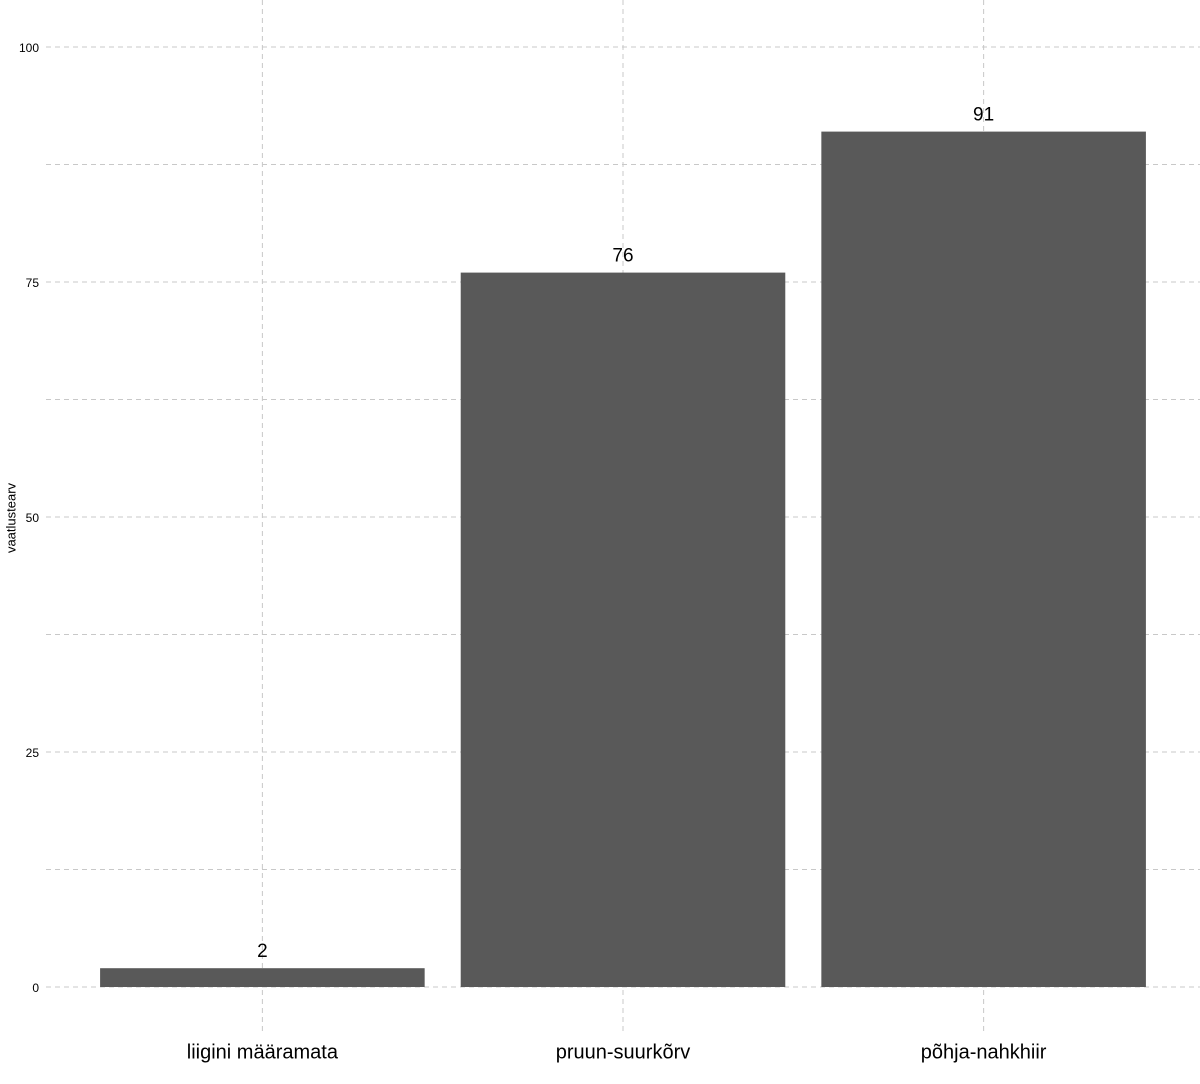 The image size is (1200, 1084). What do you see at coordinates (622, 256) in the screenshot?
I see `value-label: 76` at bounding box center [622, 256].